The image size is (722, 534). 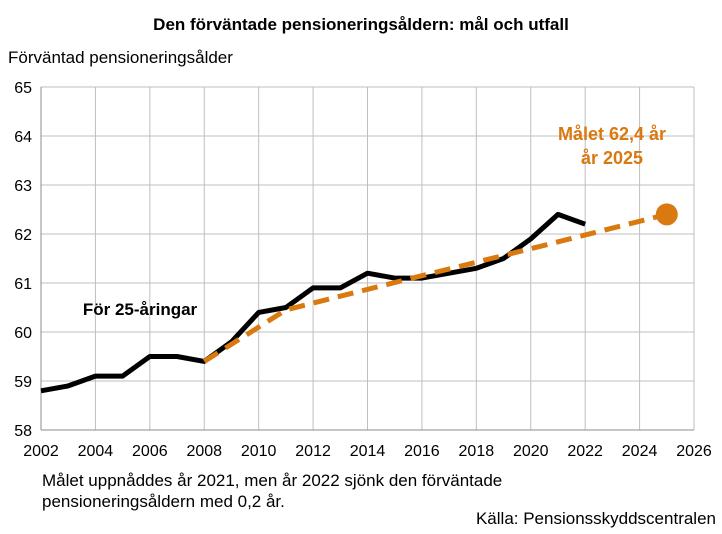 What do you see at coordinates (477, 451) in the screenshot?
I see `x-tick-label: 2018` at bounding box center [477, 451].